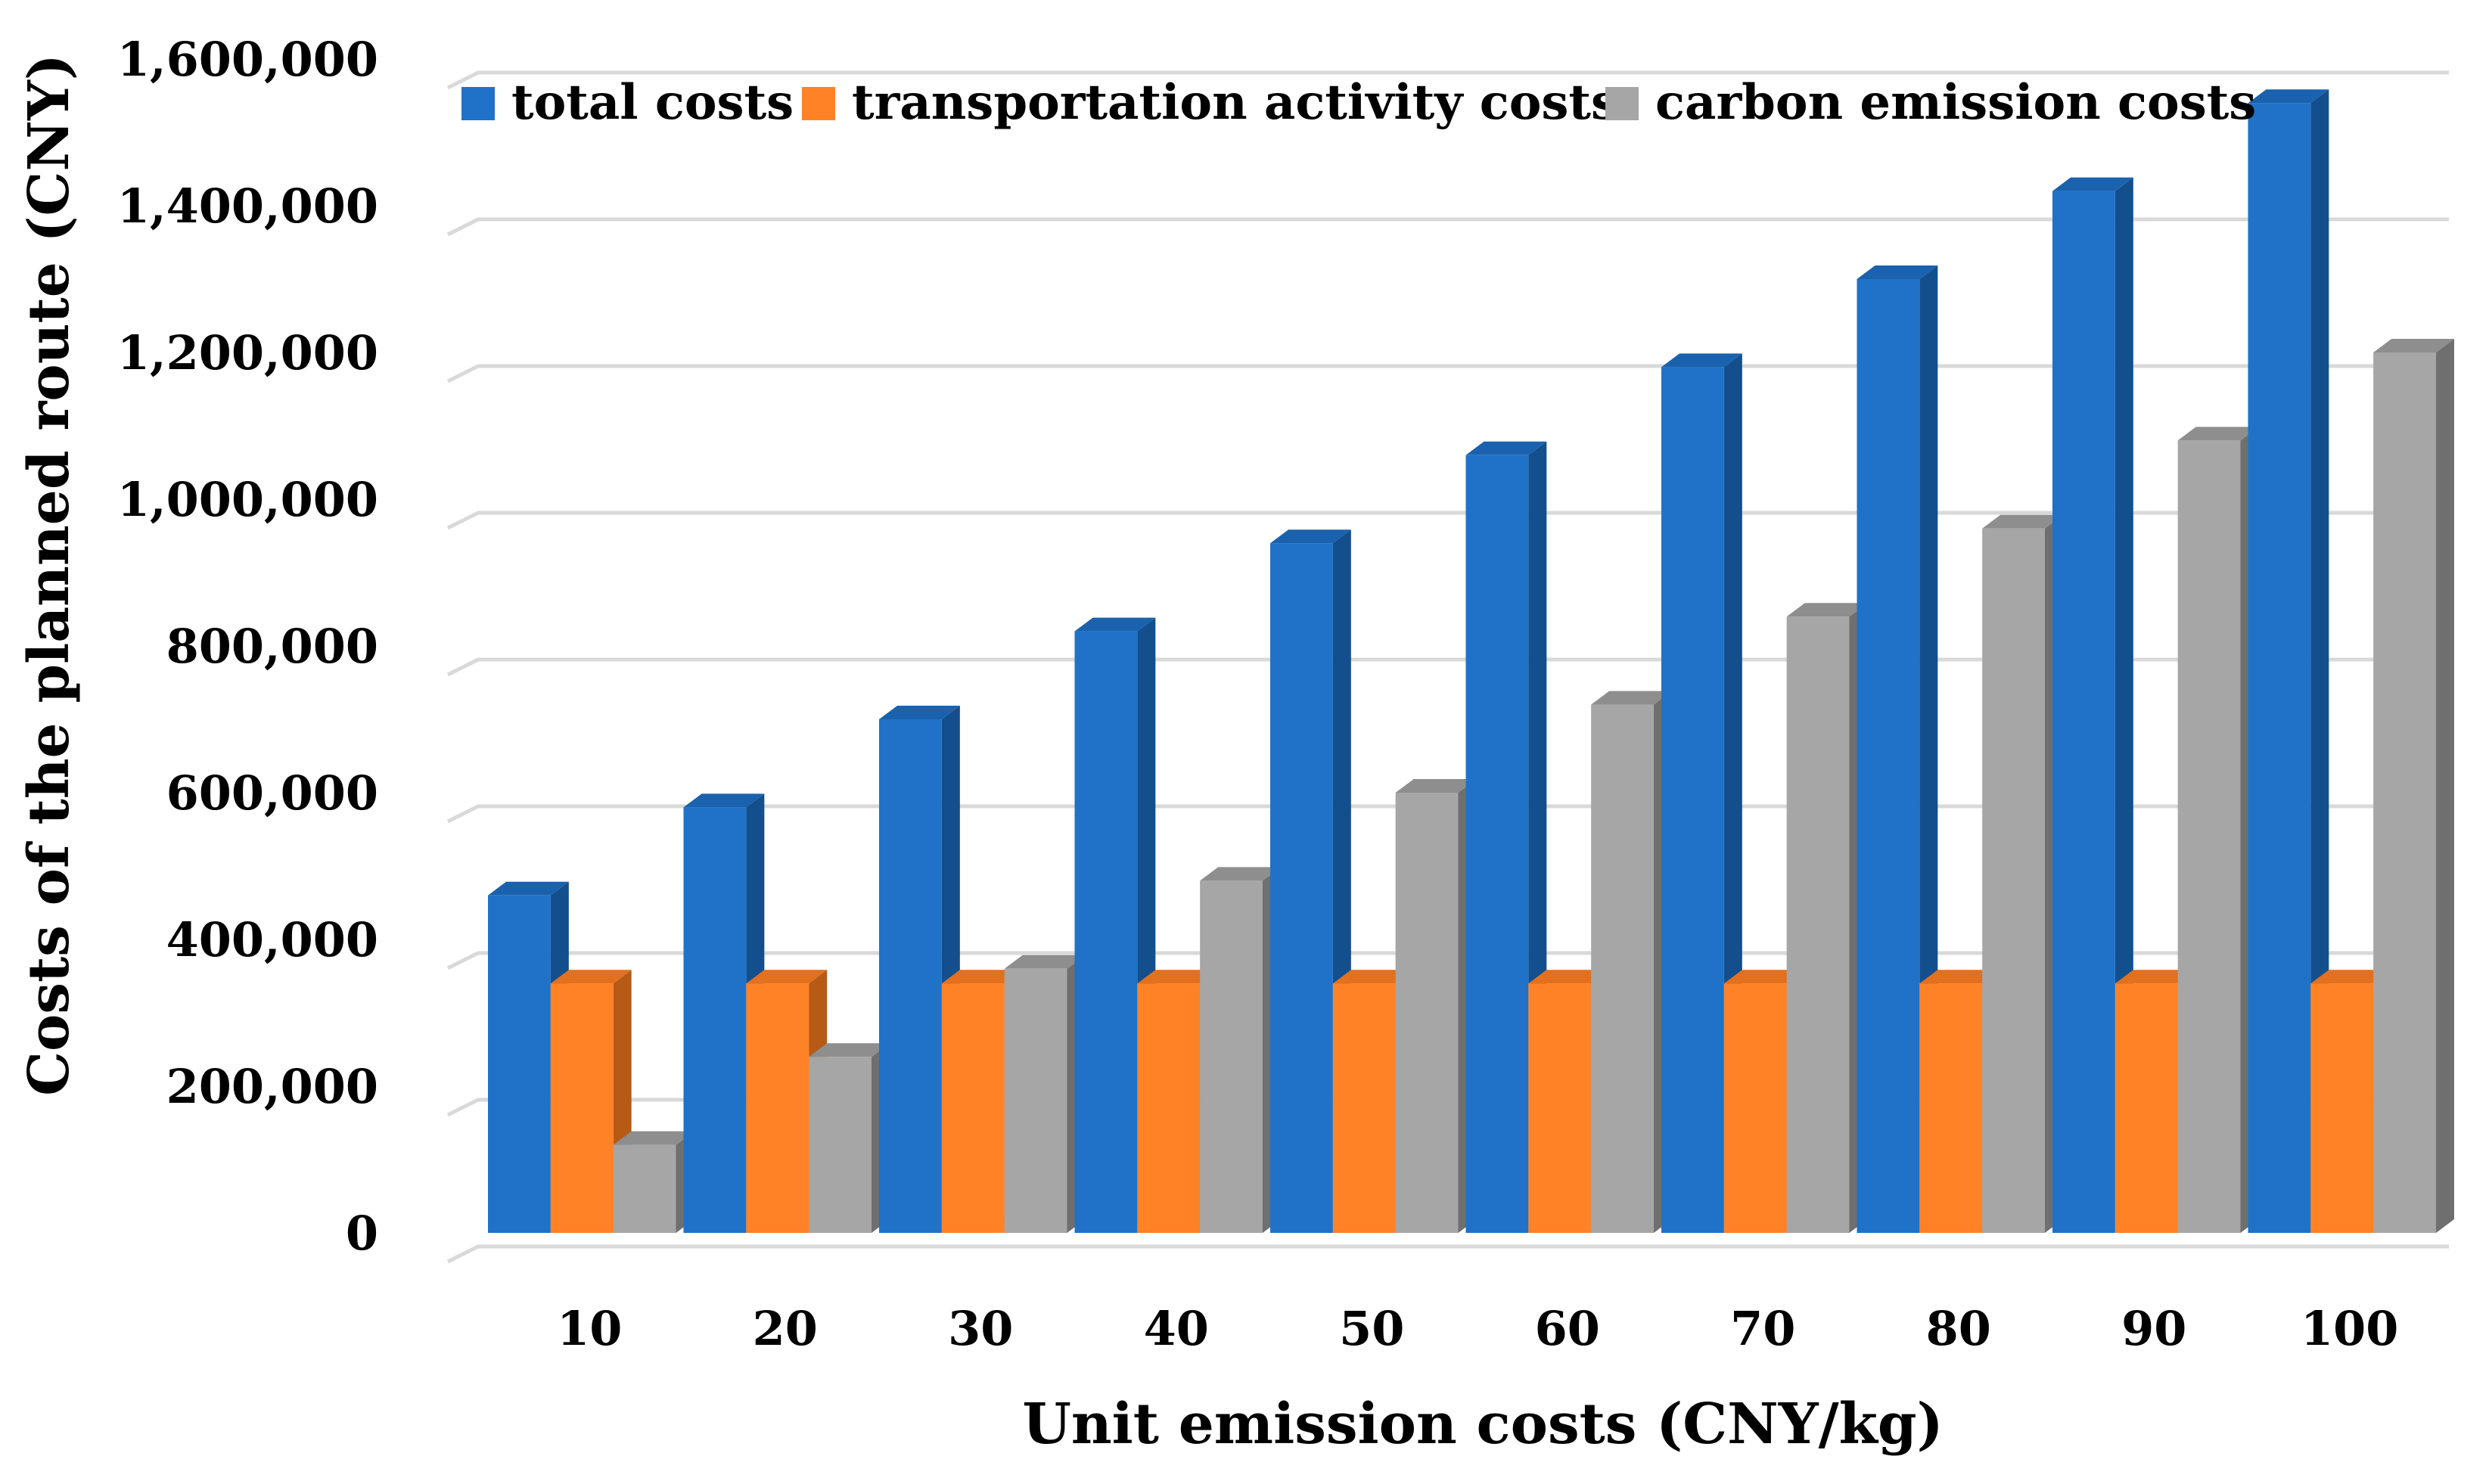 This screenshot has width=2492, height=1484. I want to click on x-tick-label: 80, so click(1959, 1328).